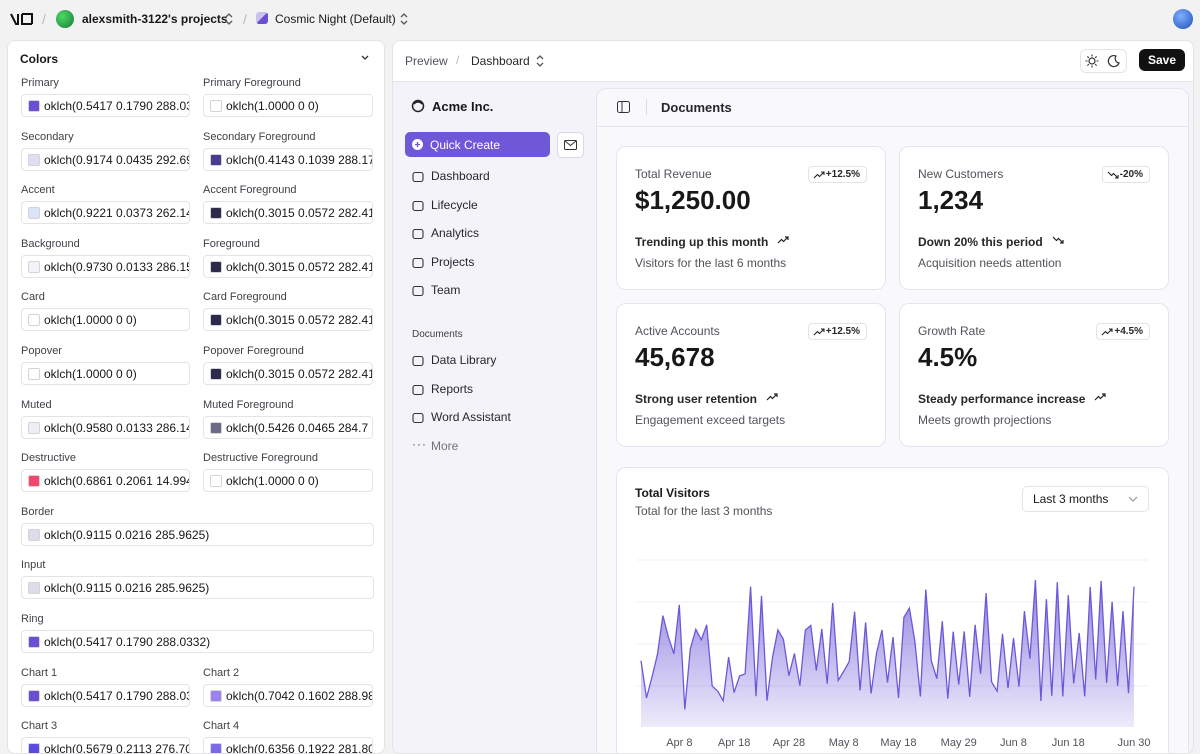 Image resolution: width=1200 pixels, height=754 pixels. Describe the element at coordinates (471, 417) in the screenshot. I see `nav-item: Word Assistant` at that location.